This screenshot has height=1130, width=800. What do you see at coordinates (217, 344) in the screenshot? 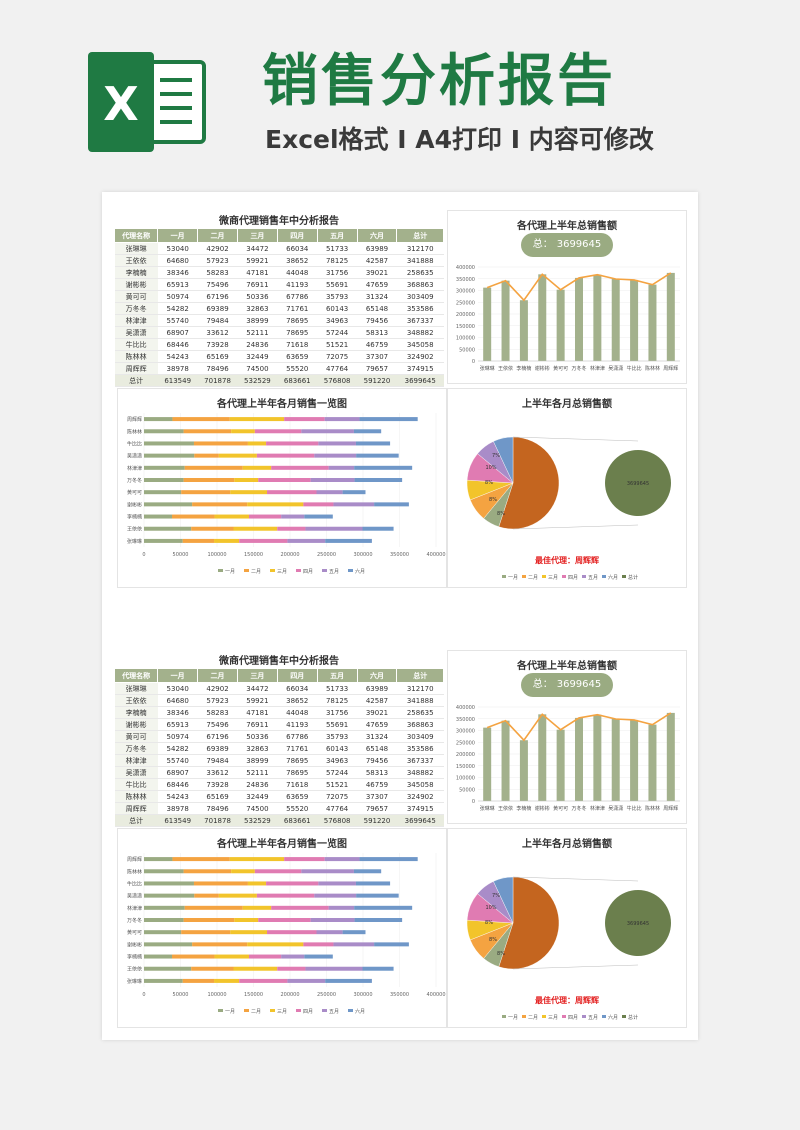
I see `value-cell: 73928` at bounding box center [217, 344].